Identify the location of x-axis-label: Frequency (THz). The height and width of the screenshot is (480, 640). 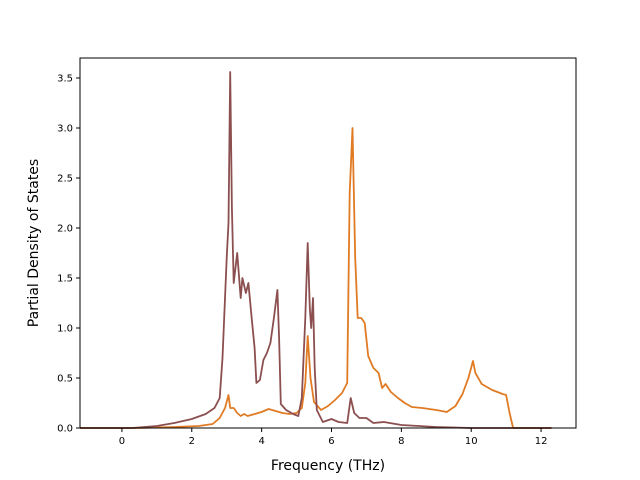
(328, 466).